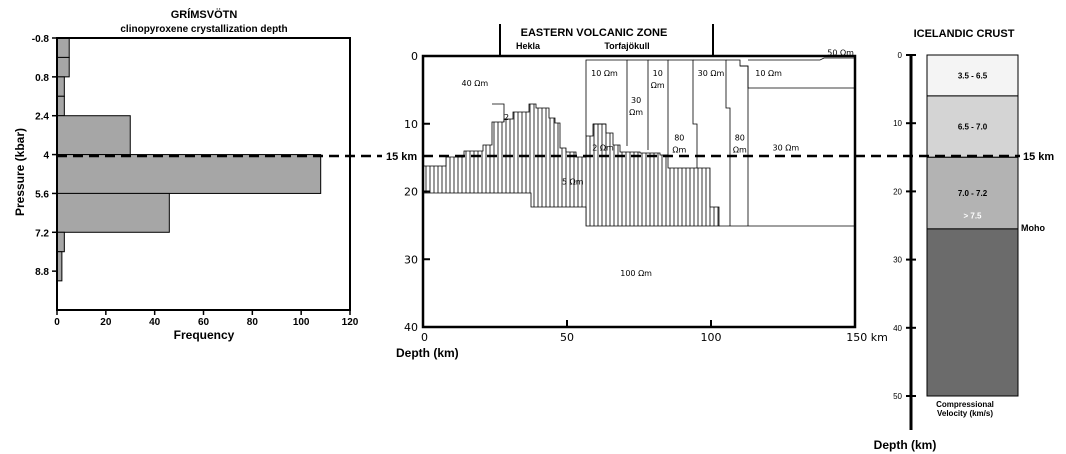 Image resolution: width=1066 pixels, height=454 pixels. Describe the element at coordinates (964, 34) in the screenshot. I see `crust-title: ICELANDIC CRUST` at that location.